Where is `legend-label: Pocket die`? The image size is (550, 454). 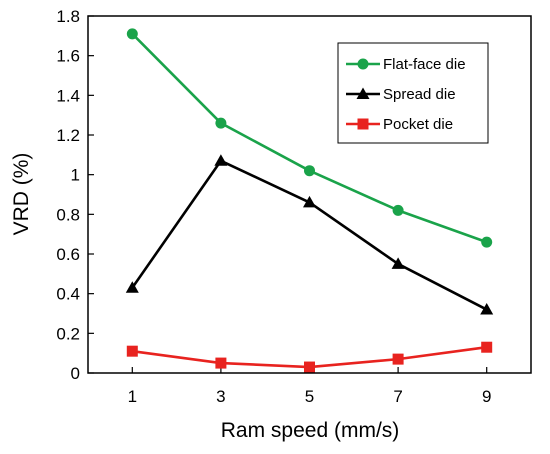
legend-label: Pocket die is located at coordinates (418, 124).